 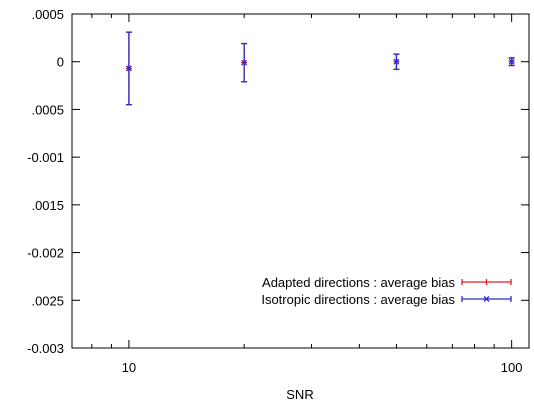 What do you see at coordinates (47, 300) in the screenshot?
I see `y-tick-label: .0025` at bounding box center [47, 300].